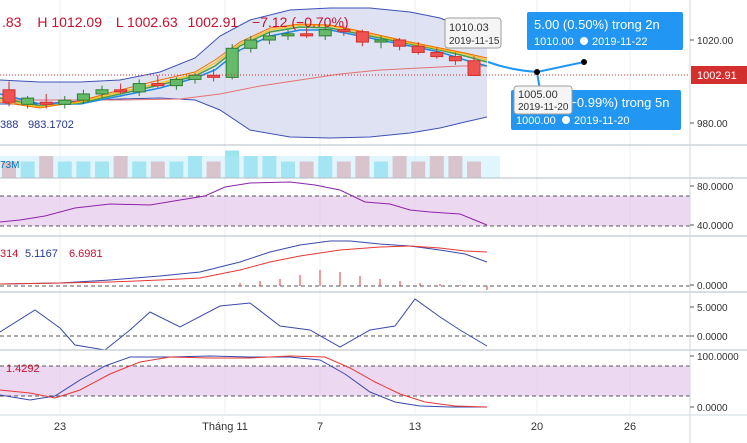 This screenshot has width=747, height=443. Describe the element at coordinates (415, 427) in the screenshot. I see `x-tick-label: 13` at that location.